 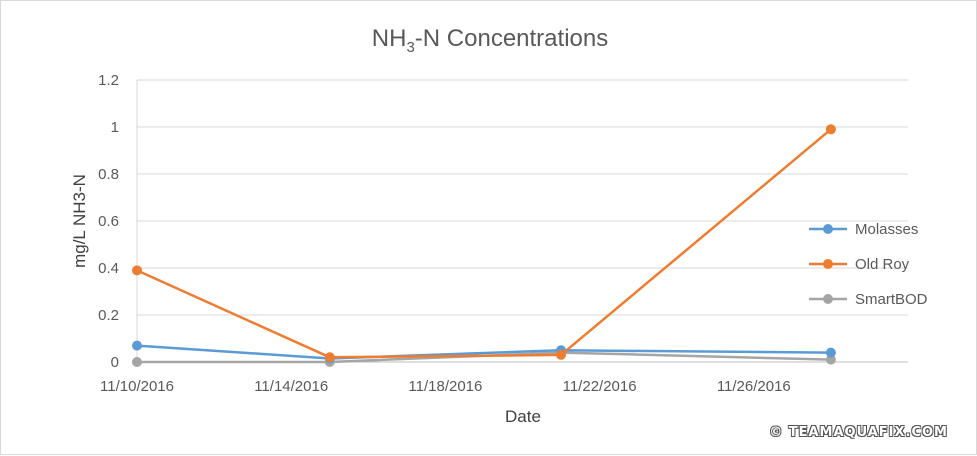 What do you see at coordinates (108, 268) in the screenshot?
I see `y-tick-label: 0.4` at bounding box center [108, 268].